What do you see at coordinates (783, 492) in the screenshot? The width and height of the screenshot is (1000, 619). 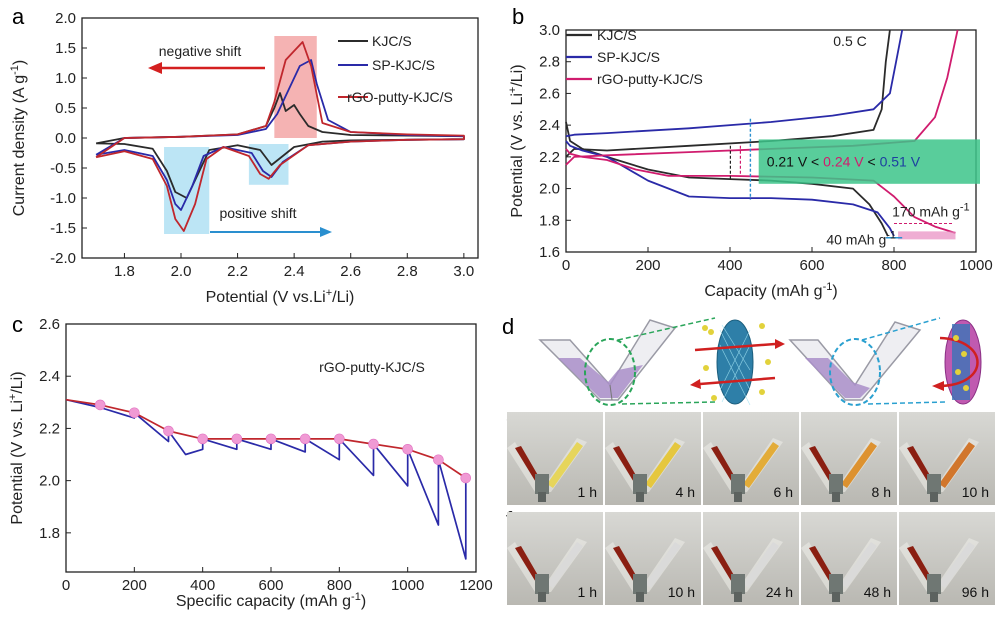 I see `e-photo-time-label: 6 h` at bounding box center [783, 492].